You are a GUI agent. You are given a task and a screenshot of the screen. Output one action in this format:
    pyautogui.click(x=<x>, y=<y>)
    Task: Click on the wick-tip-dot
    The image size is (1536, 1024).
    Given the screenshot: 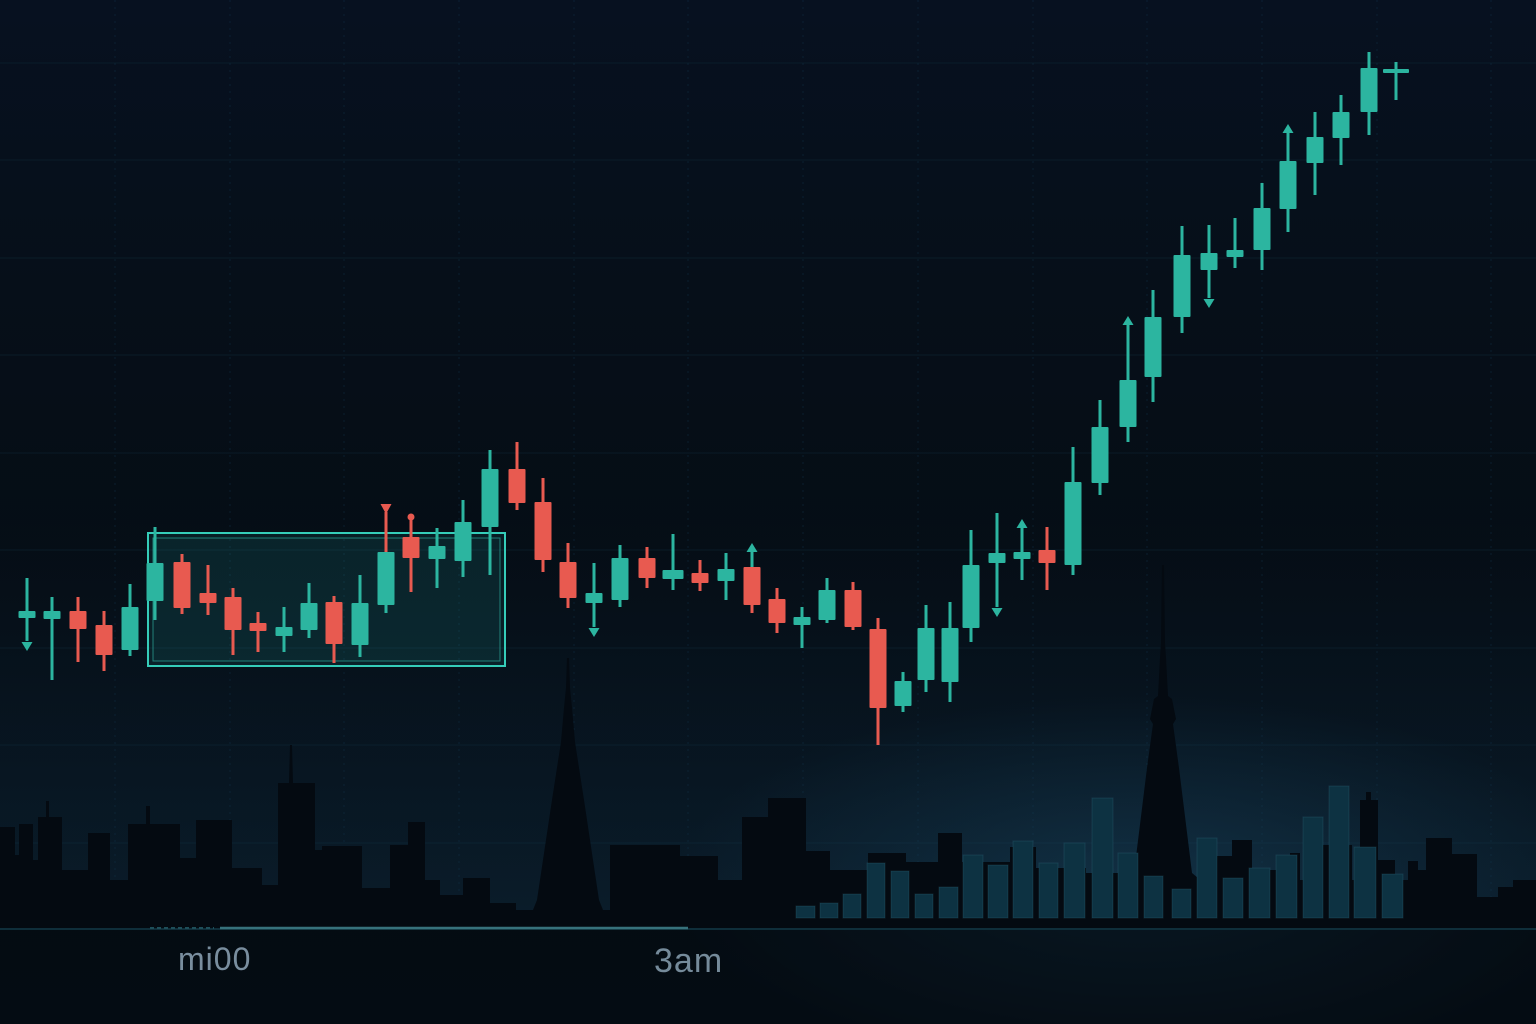 What is the action you would take?
    pyautogui.click(x=411, y=517)
    